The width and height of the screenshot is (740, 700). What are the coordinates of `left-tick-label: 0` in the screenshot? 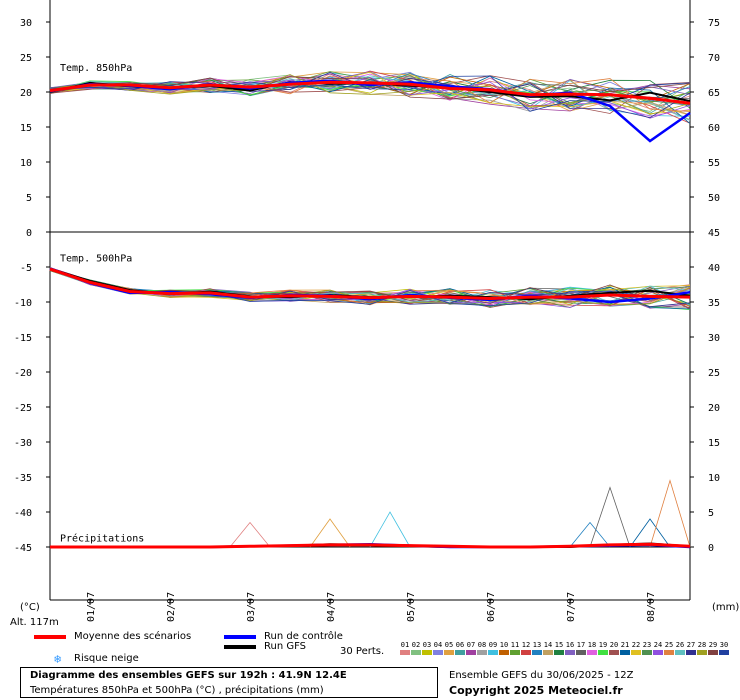 It's located at (29, 233).